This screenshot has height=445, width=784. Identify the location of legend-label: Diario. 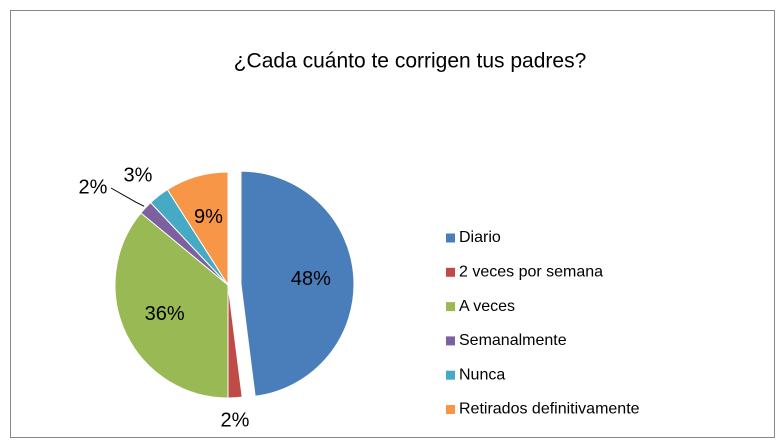
(480, 237).